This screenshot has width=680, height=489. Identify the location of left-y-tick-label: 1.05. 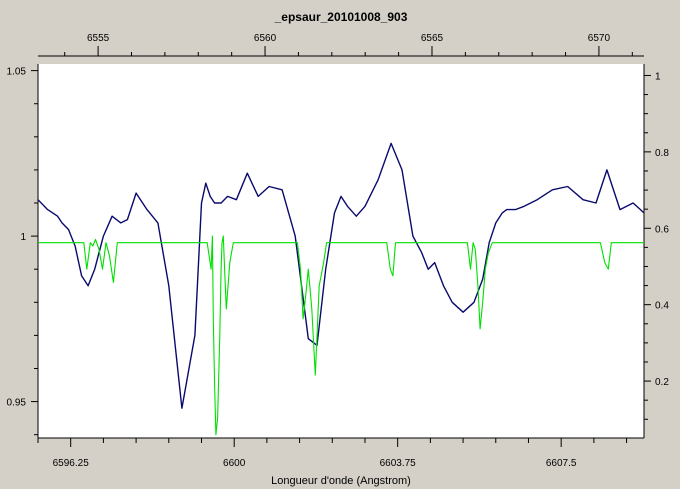
(17, 72).